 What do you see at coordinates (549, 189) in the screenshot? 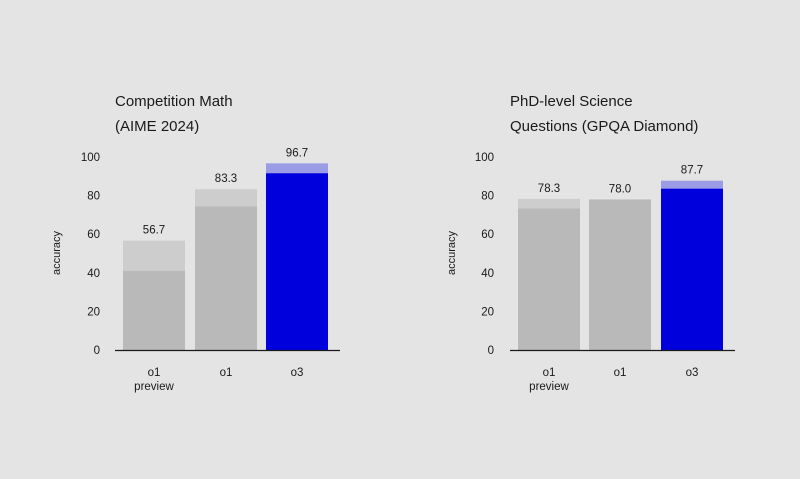
I see `bar-value-label: 78.3` at bounding box center [549, 189].